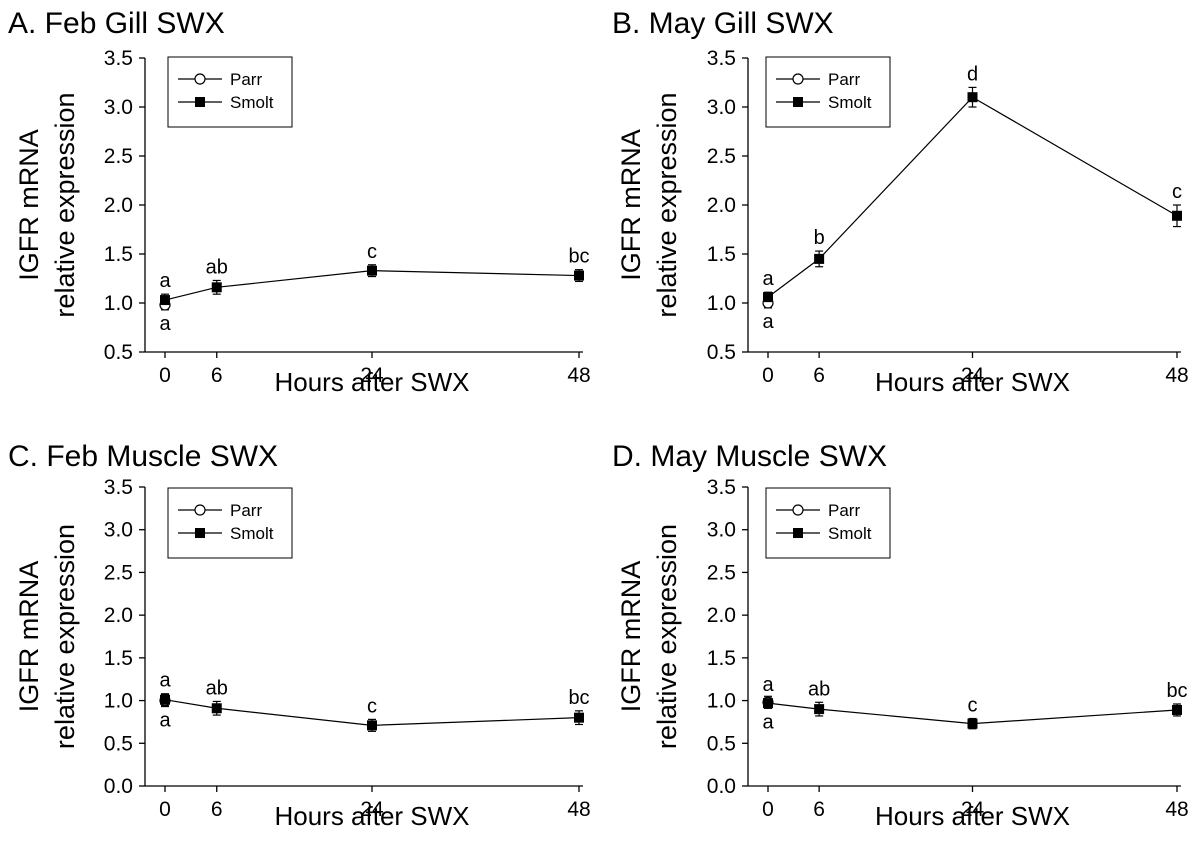 Image resolution: width=1200 pixels, height=855 pixels. I want to click on panel-title: D. May Muscle SWX, so click(749, 456).